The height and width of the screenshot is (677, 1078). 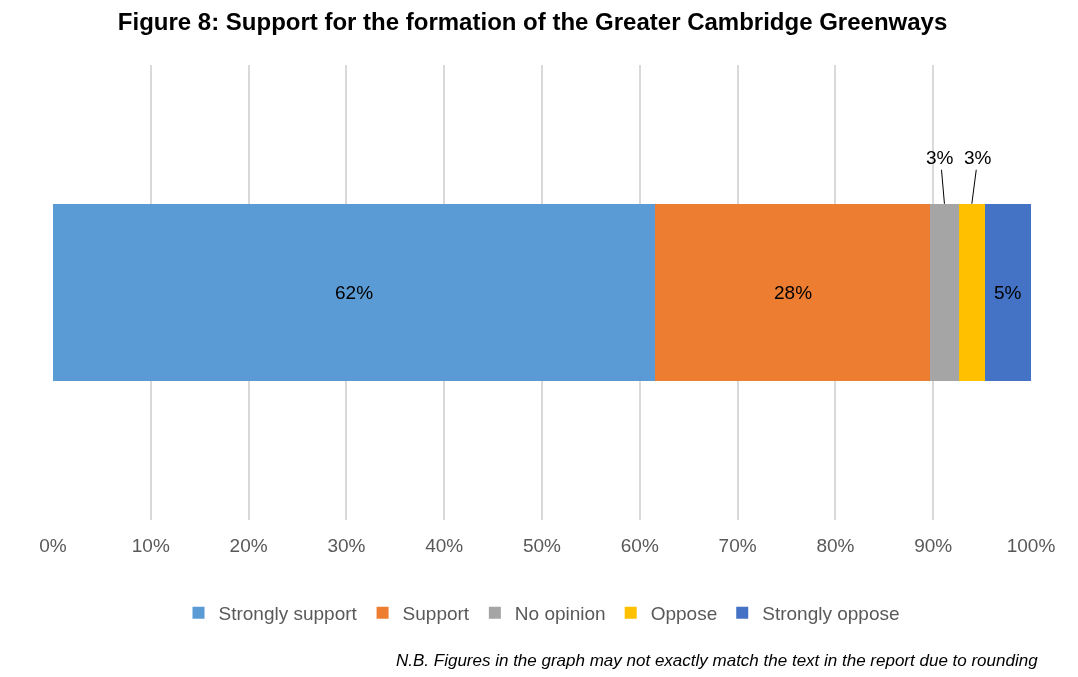 What do you see at coordinates (532, 22) in the screenshot?
I see `chart-title: Figure 8: Support for the formation of the Greater Cambridge Greenways` at bounding box center [532, 22].